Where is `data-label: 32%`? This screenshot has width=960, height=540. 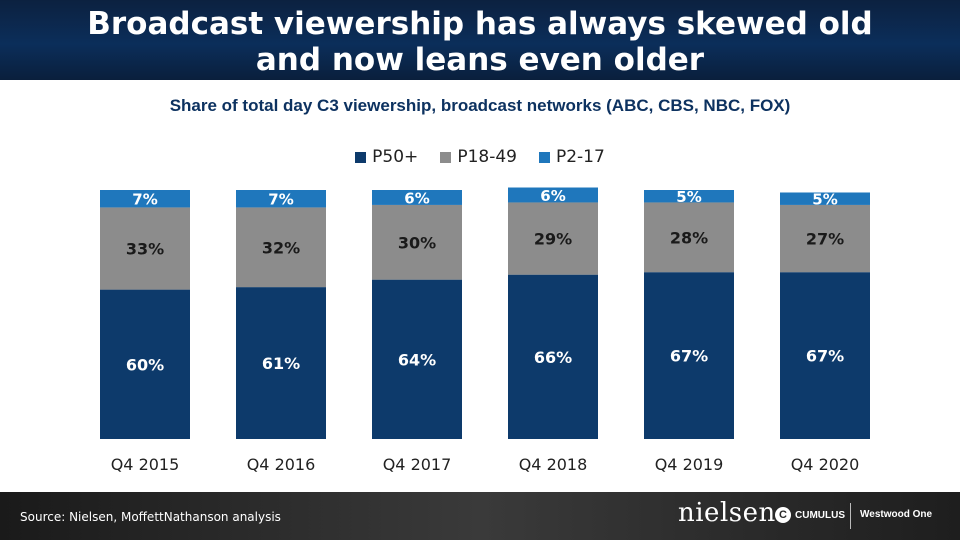
data-label: 32% is located at coordinates (281, 247).